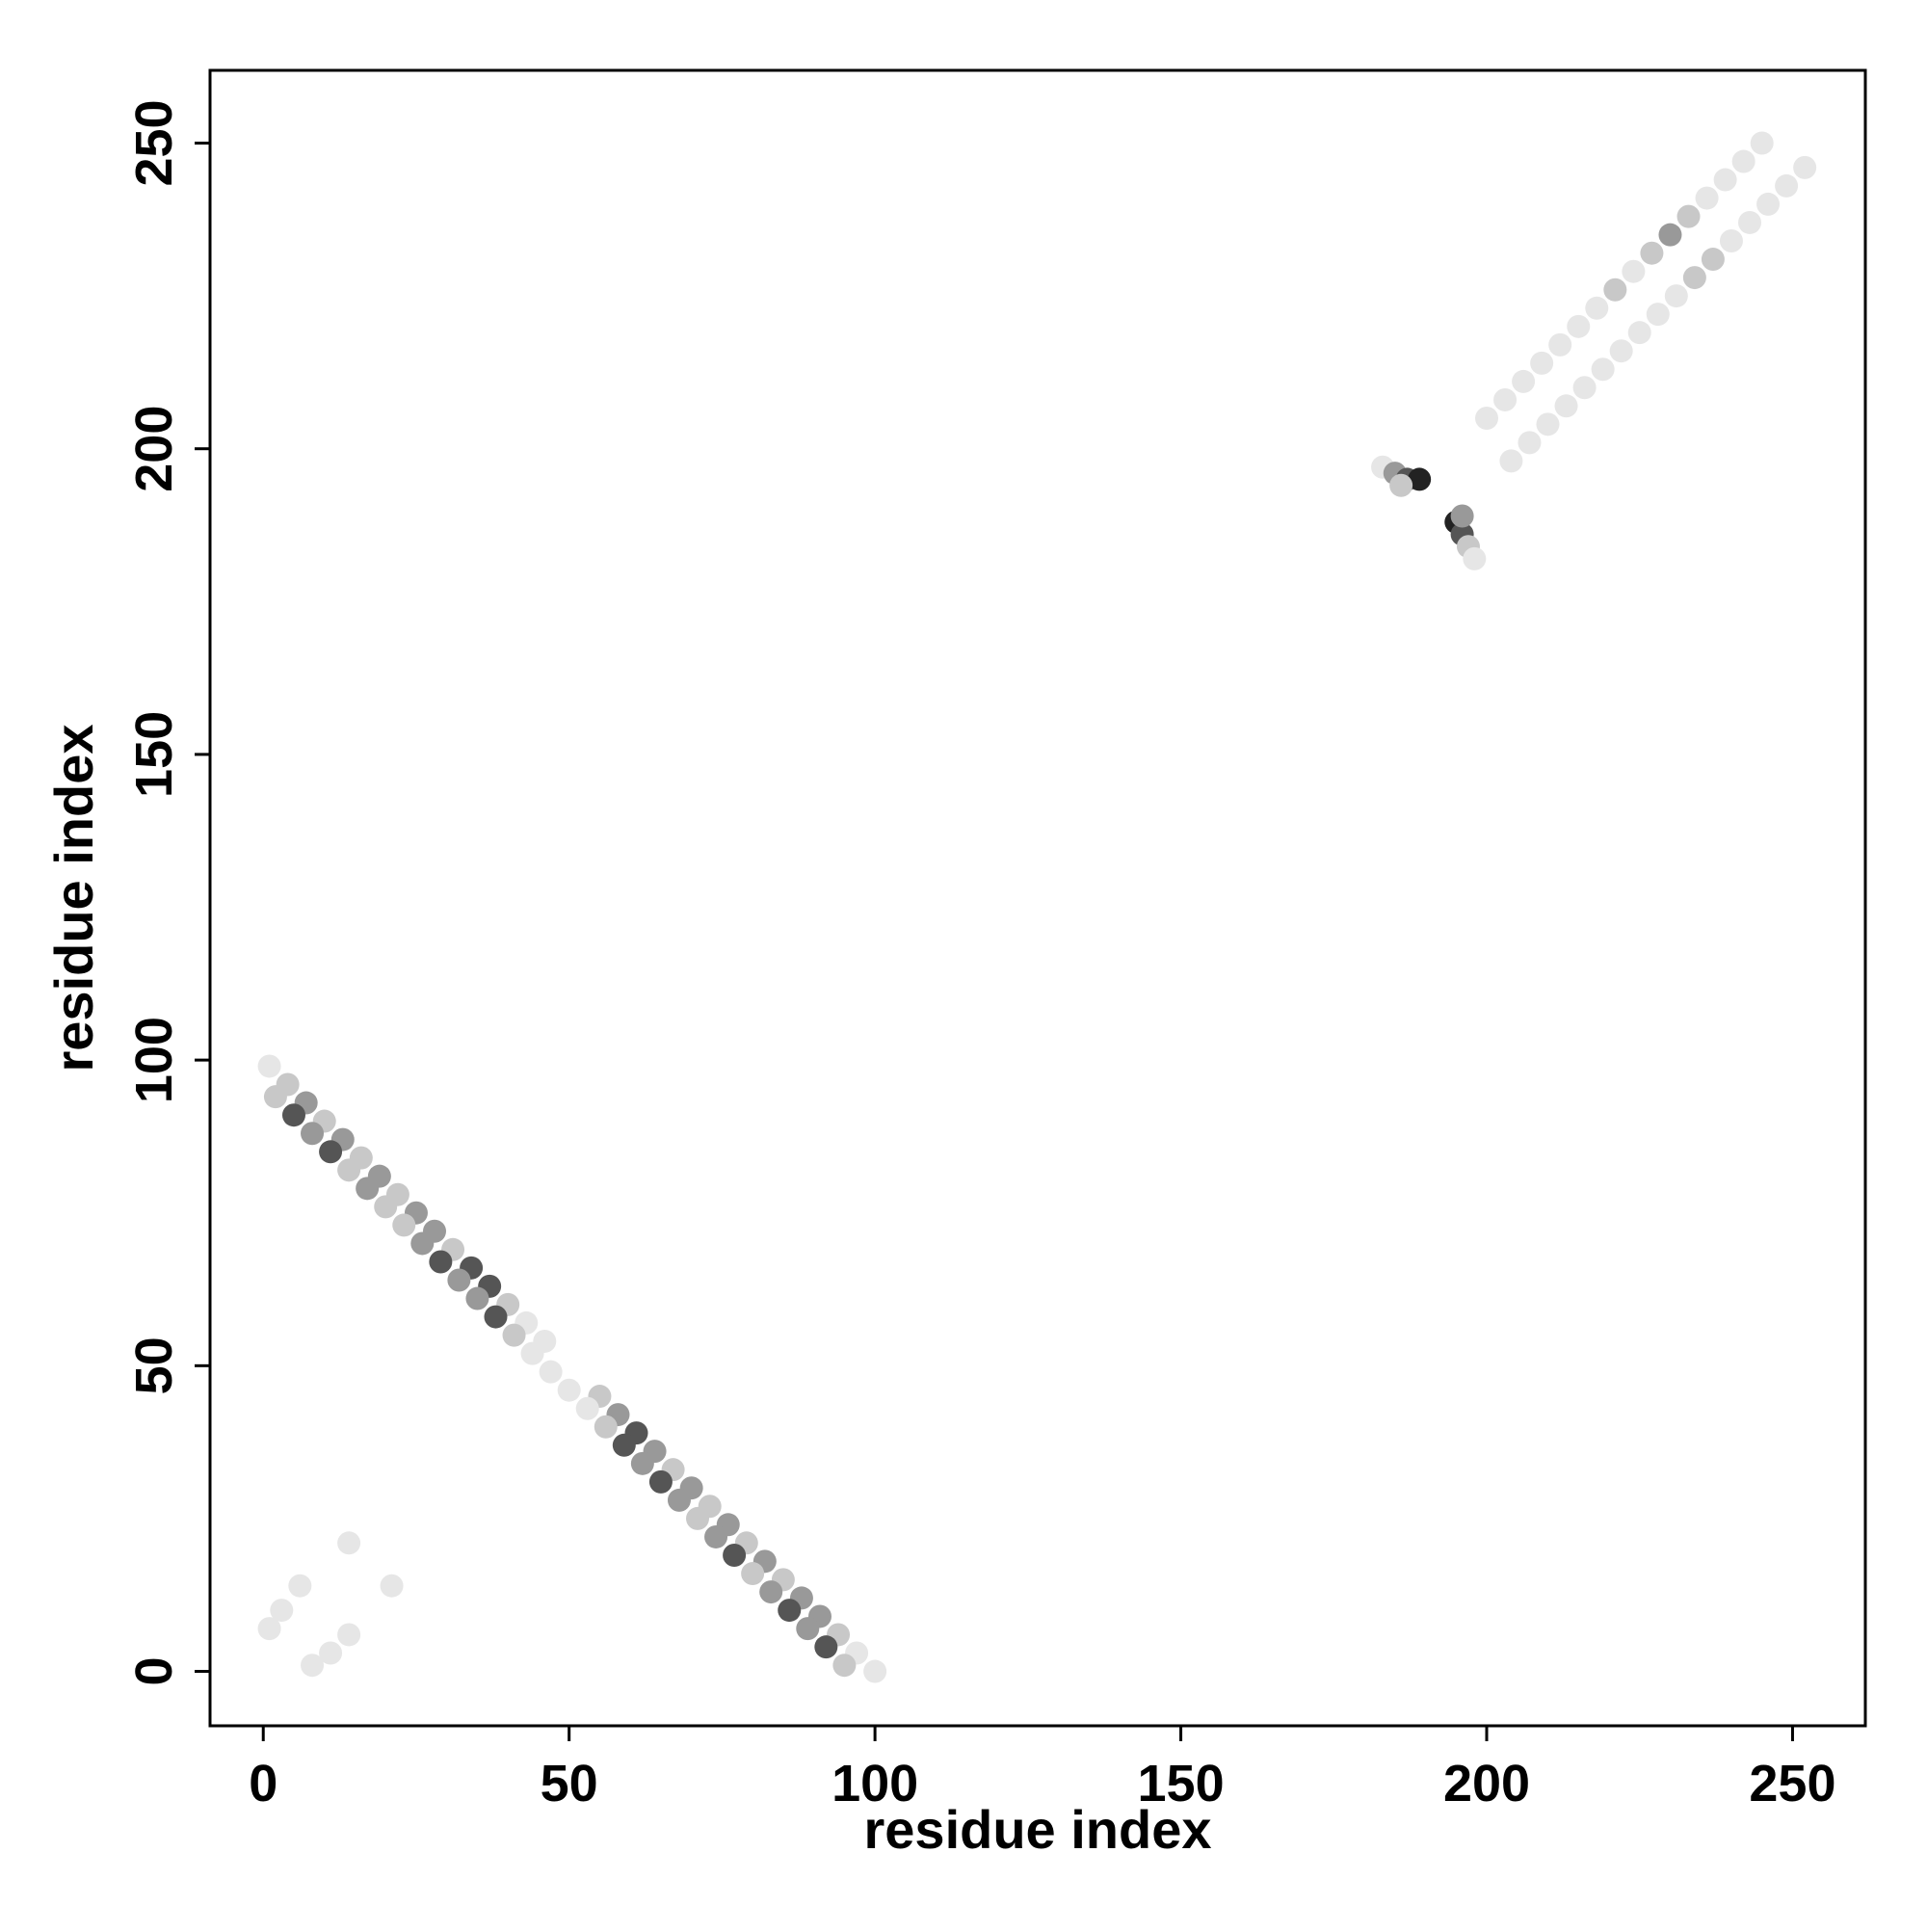  Describe the element at coordinates (73, 898) in the screenshot. I see `y-axis-title: residue index` at that location.